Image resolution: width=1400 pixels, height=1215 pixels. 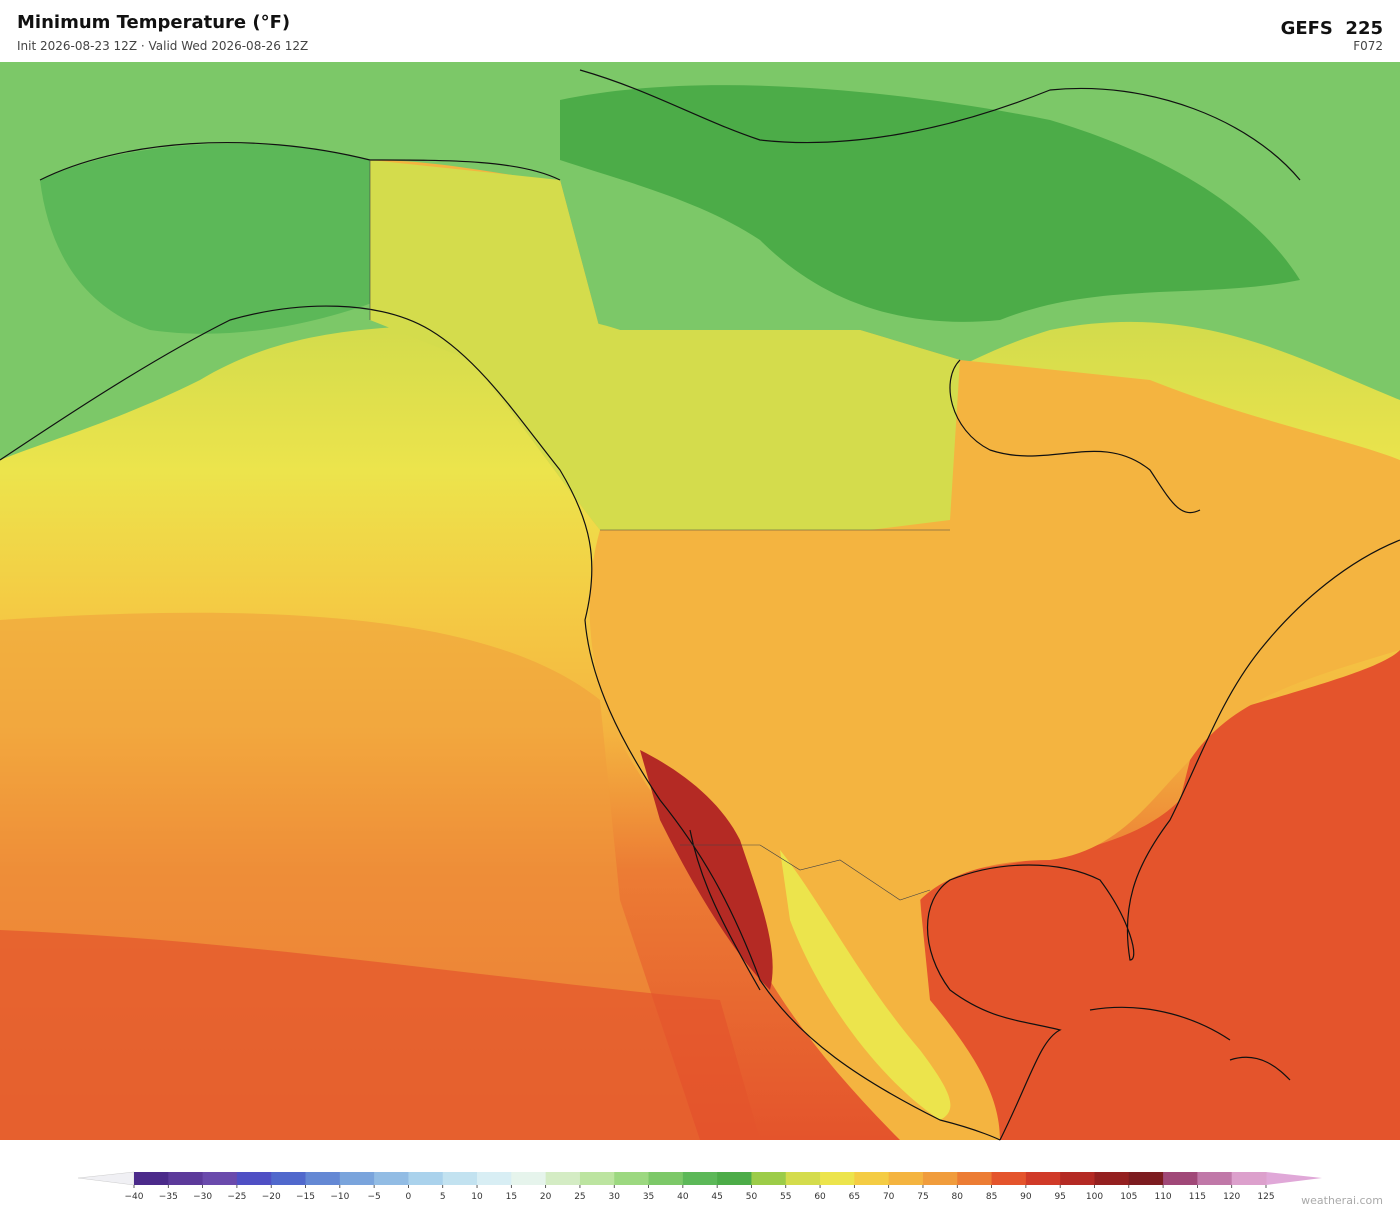 I want to click on colorbar-tick-label: −5, so click(x=373, y=1197).